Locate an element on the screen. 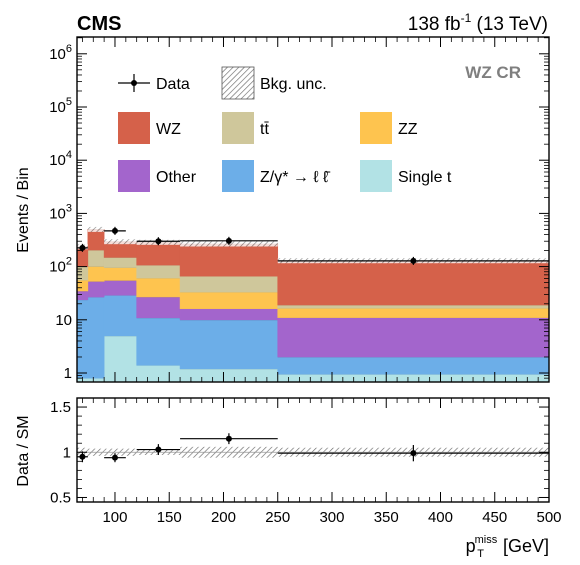 This screenshot has width=580, height=565. experiment-label: CMS is located at coordinates (99, 24).